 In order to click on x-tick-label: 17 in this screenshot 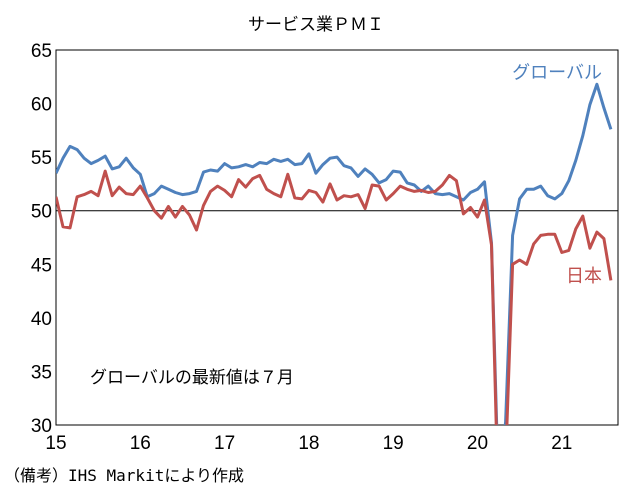, I will do `click(224, 443)`.